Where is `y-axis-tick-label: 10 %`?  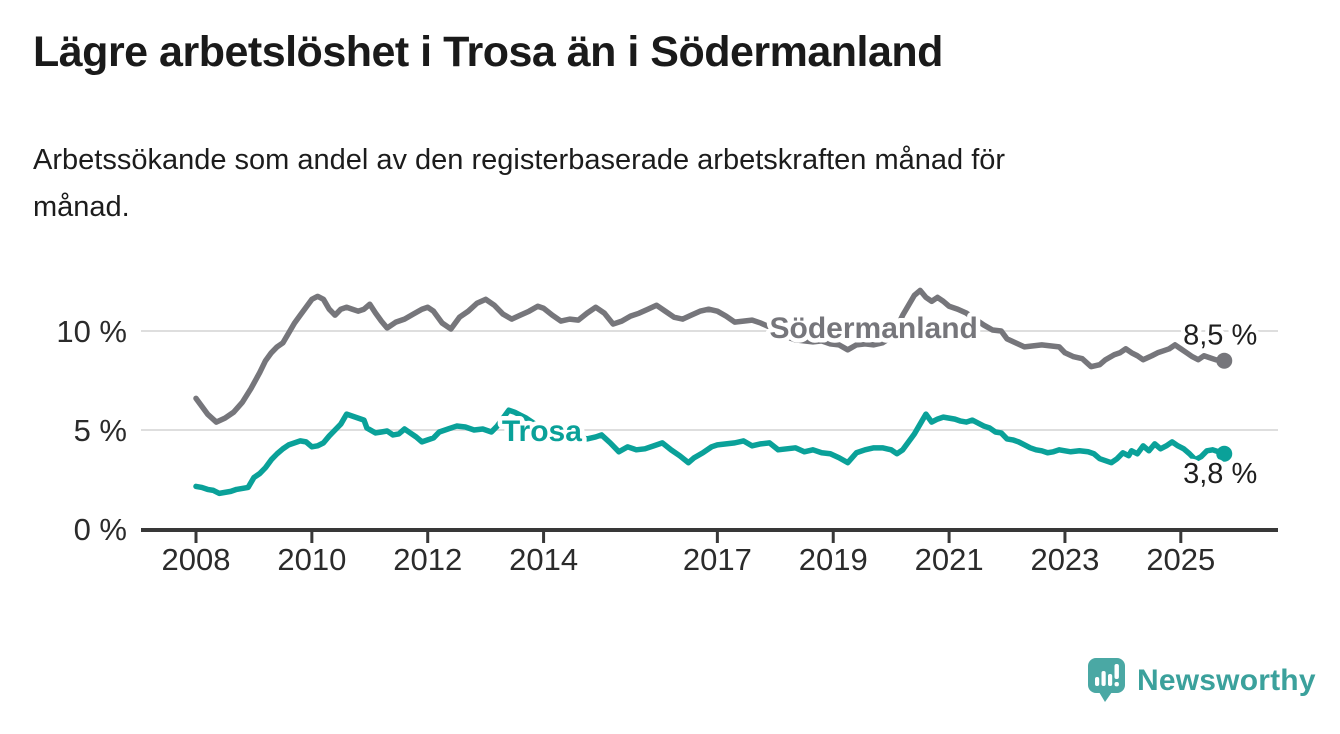
y-axis-tick-label: 10 % is located at coordinates (91, 331).